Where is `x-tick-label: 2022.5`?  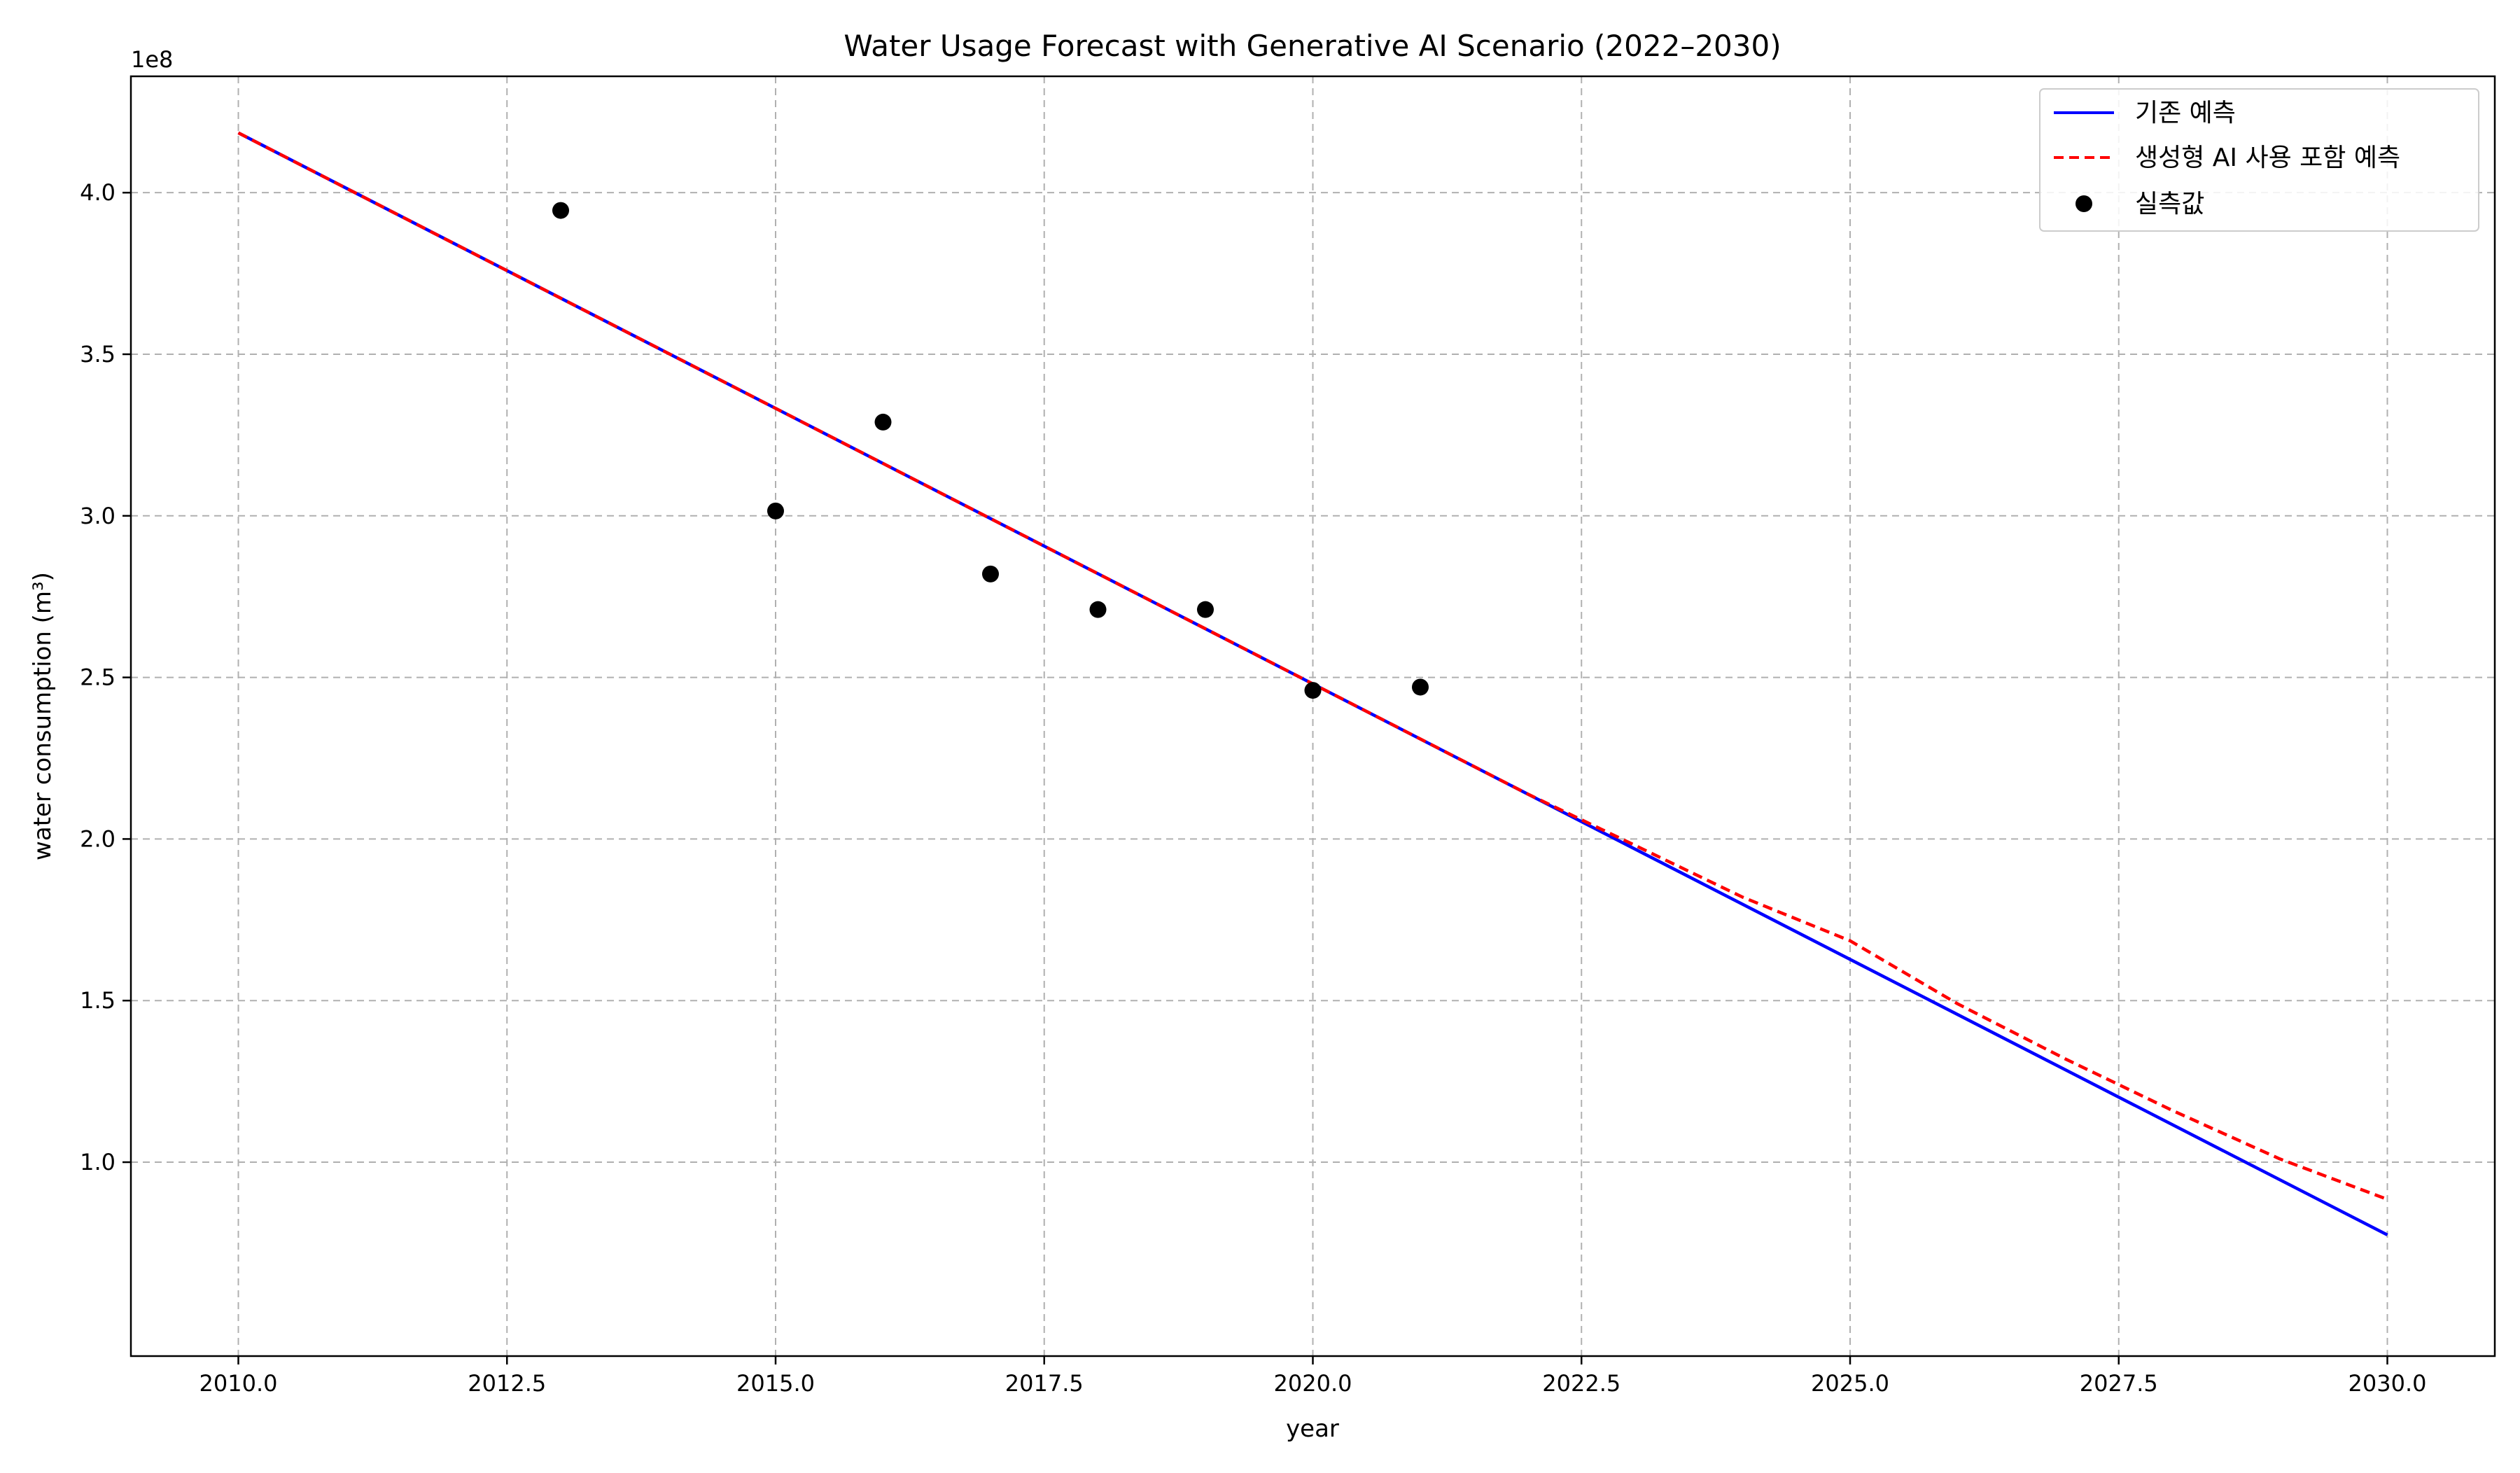
x-tick-label: 2022.5 is located at coordinates (1581, 1383).